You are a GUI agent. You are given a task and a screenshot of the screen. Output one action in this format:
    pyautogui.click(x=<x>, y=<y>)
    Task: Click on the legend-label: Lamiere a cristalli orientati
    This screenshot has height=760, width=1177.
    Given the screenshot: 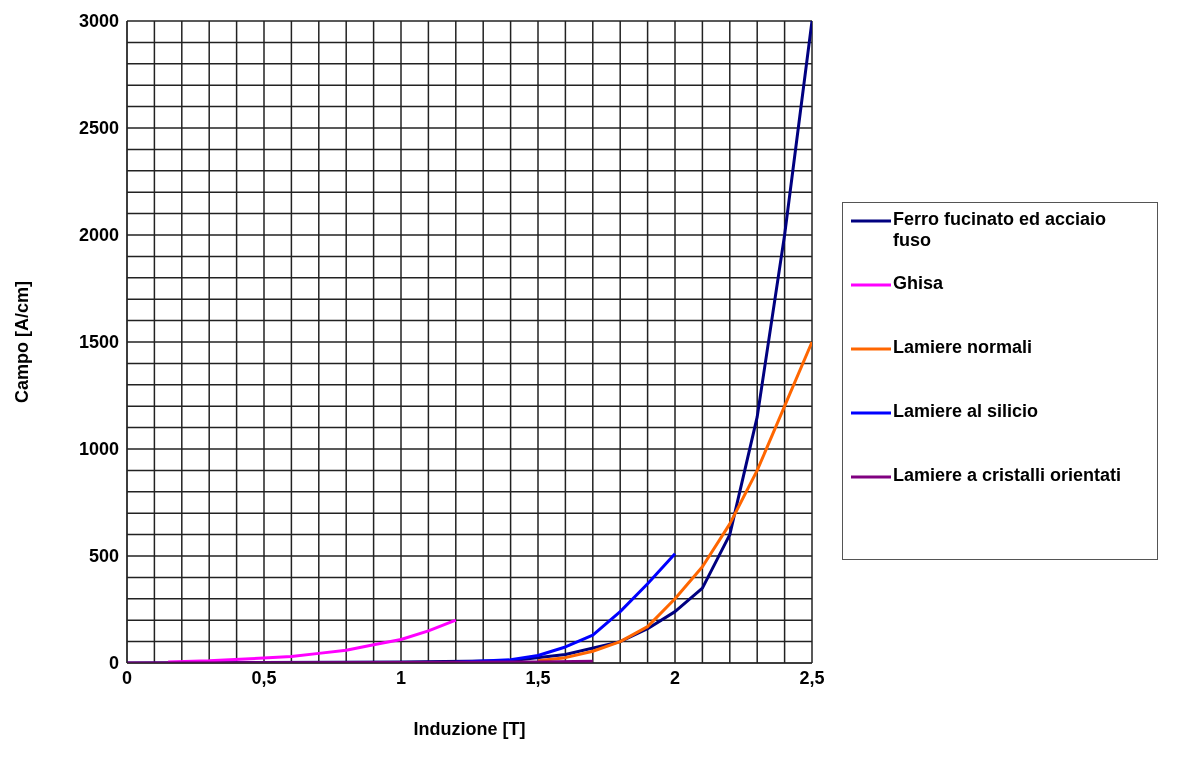 What is the action you would take?
    pyautogui.click(x=1007, y=475)
    